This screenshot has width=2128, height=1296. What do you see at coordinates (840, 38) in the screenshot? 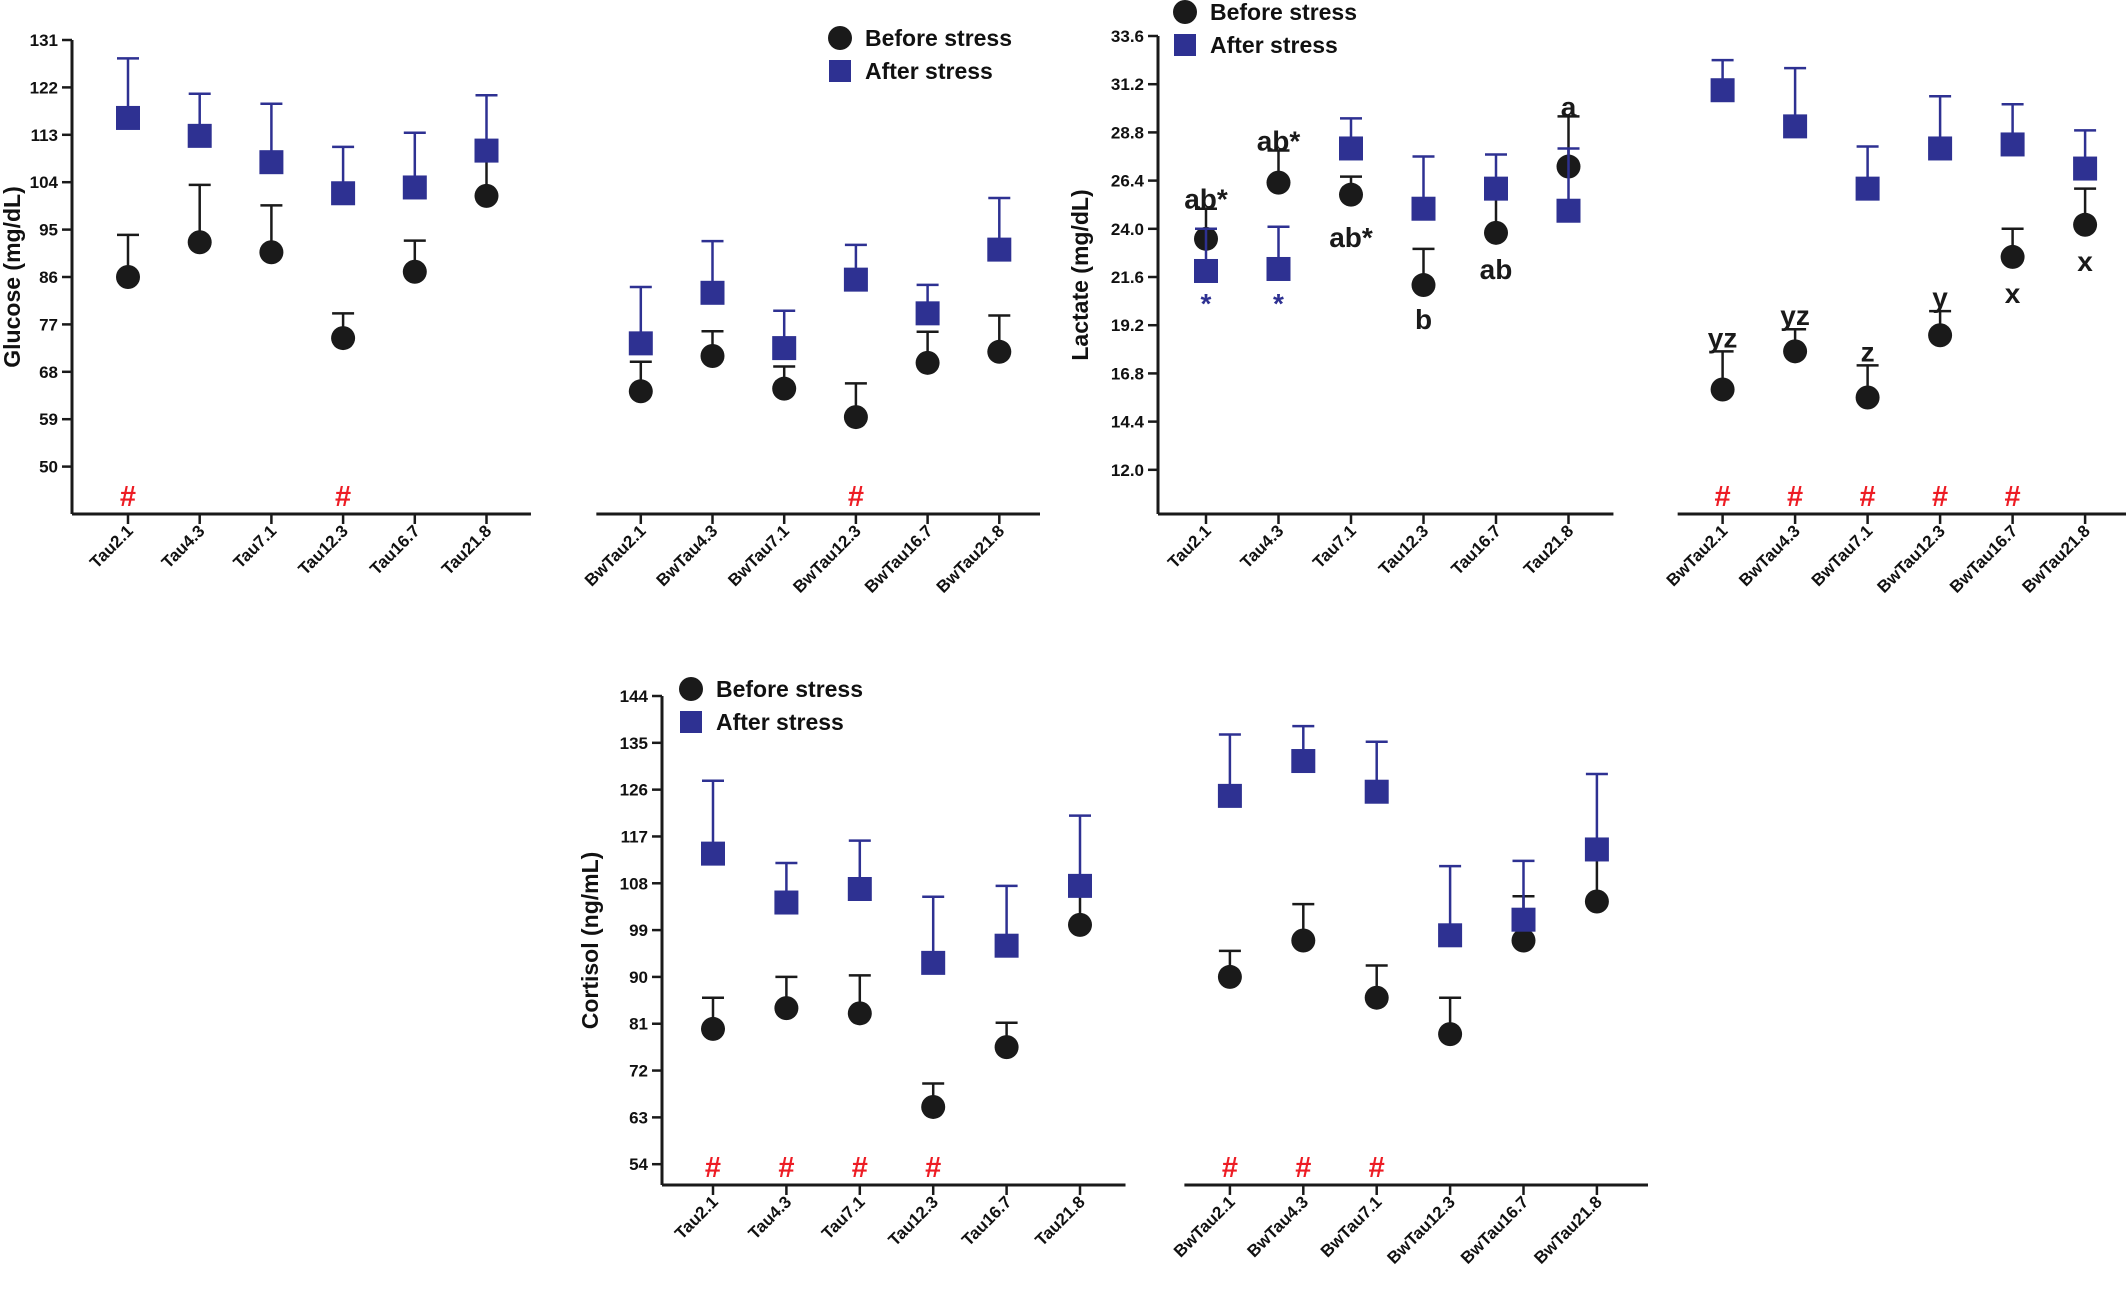
I see `glucose-legend-before-marker` at bounding box center [840, 38].